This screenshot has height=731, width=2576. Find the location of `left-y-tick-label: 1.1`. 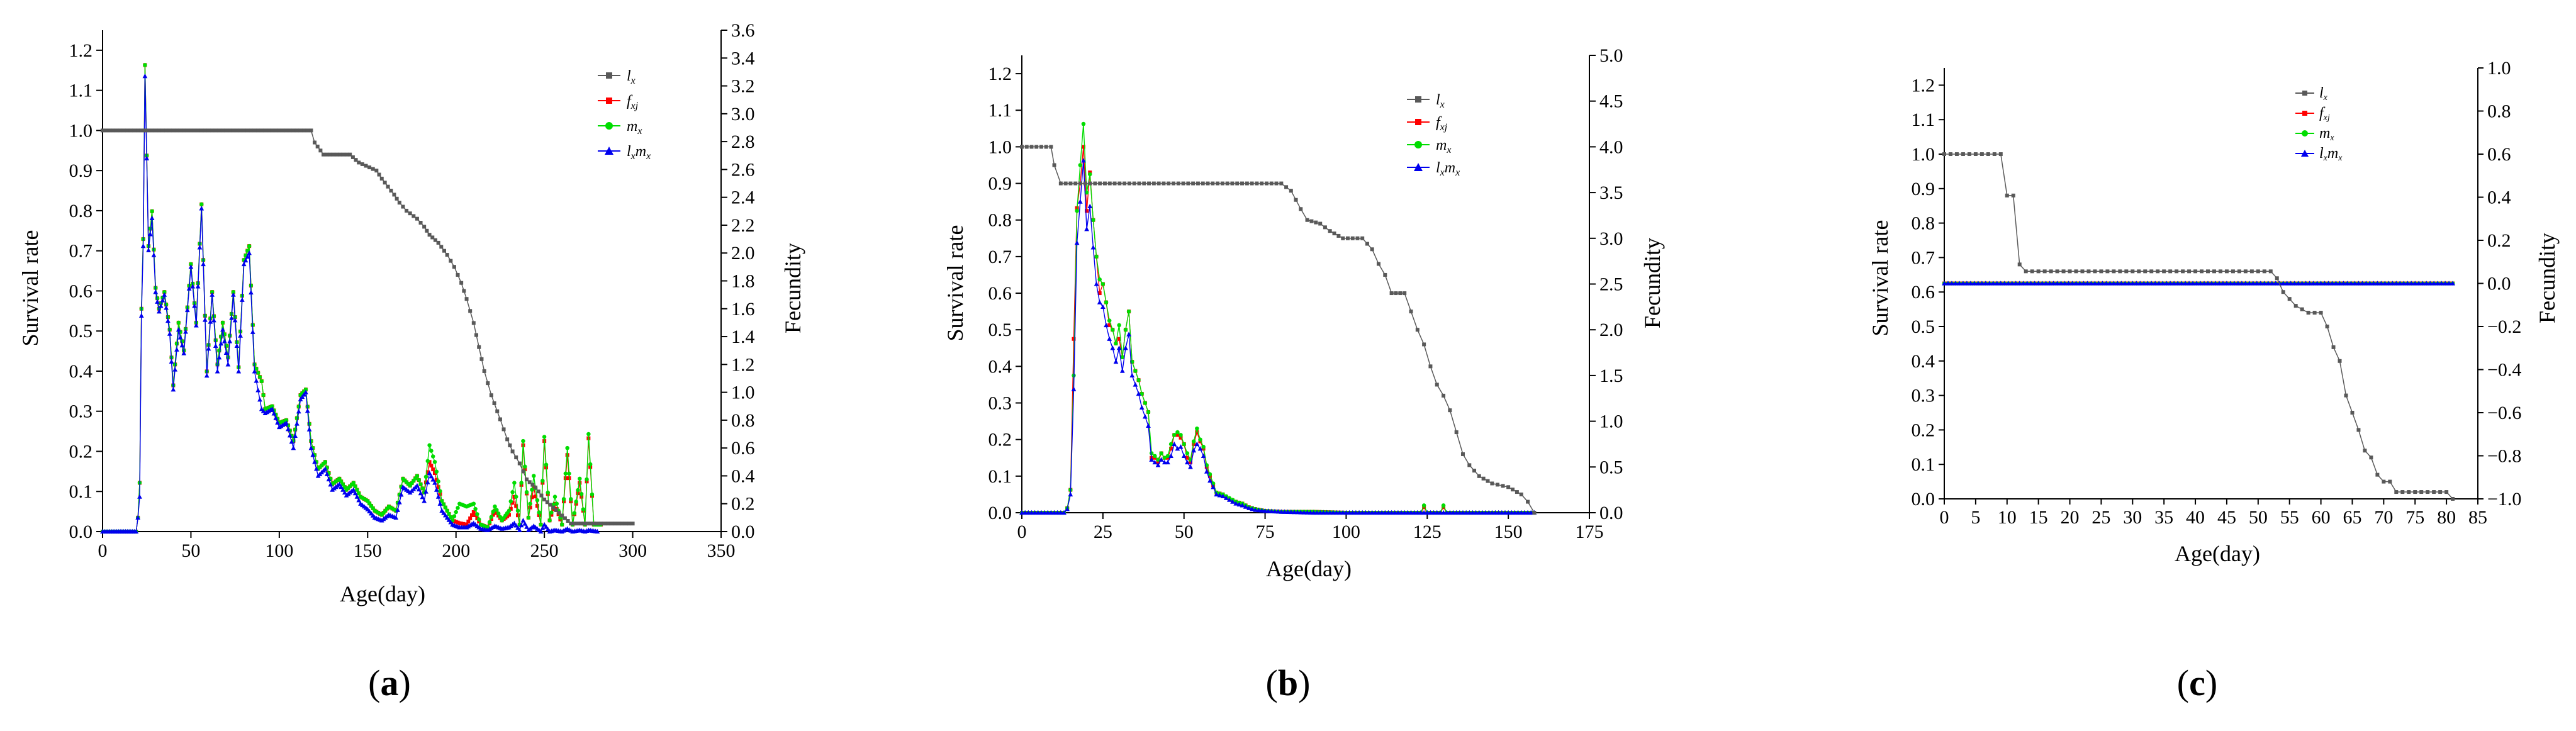

left-y-tick-label: 1.1 is located at coordinates (1923, 119).